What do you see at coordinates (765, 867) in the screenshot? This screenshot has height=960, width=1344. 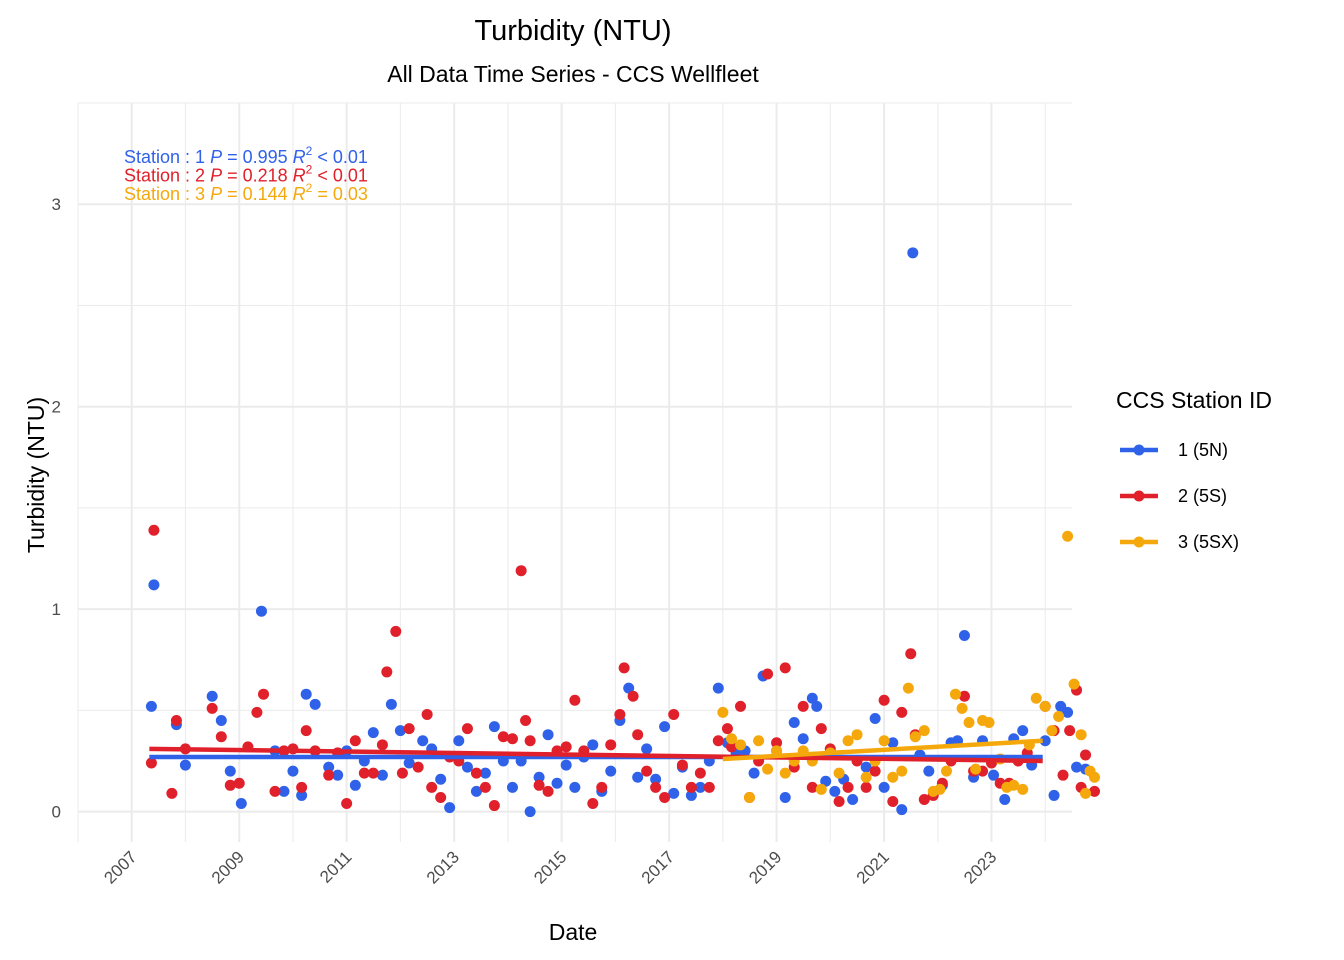 I see `x-tick-label: 2019` at bounding box center [765, 867].